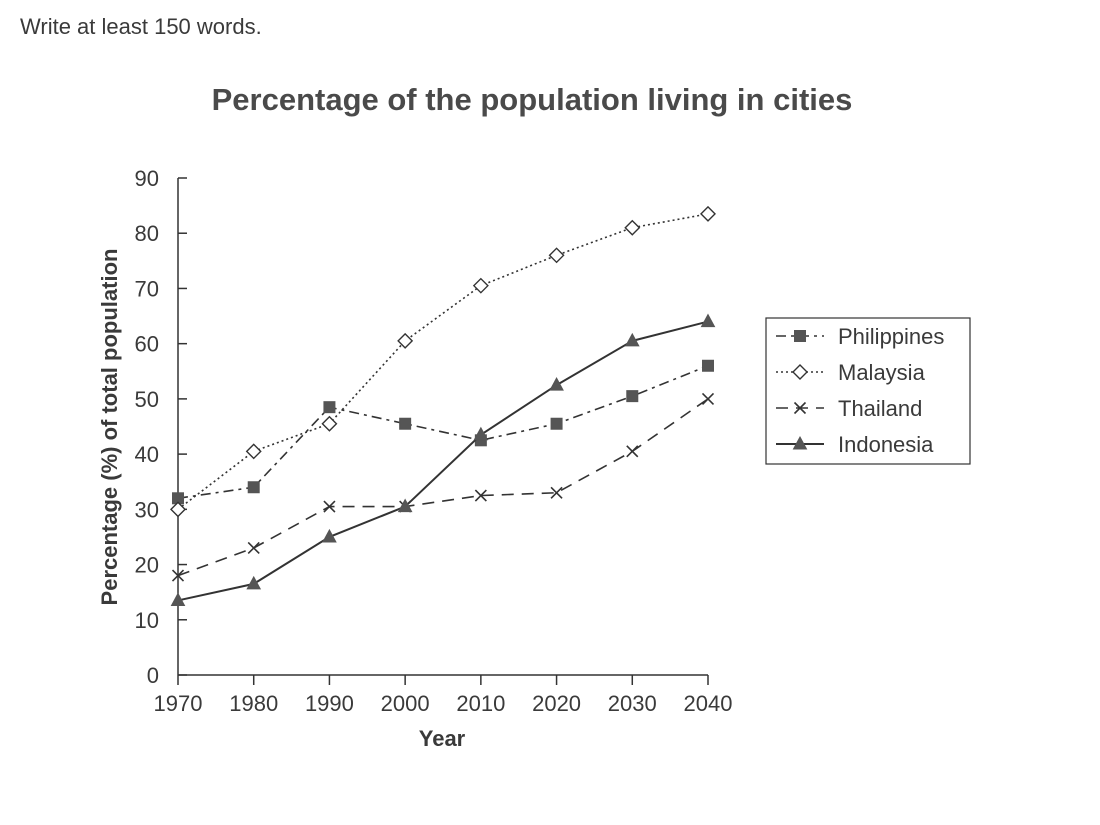  I want to click on thailand-line, so click(443, 487).